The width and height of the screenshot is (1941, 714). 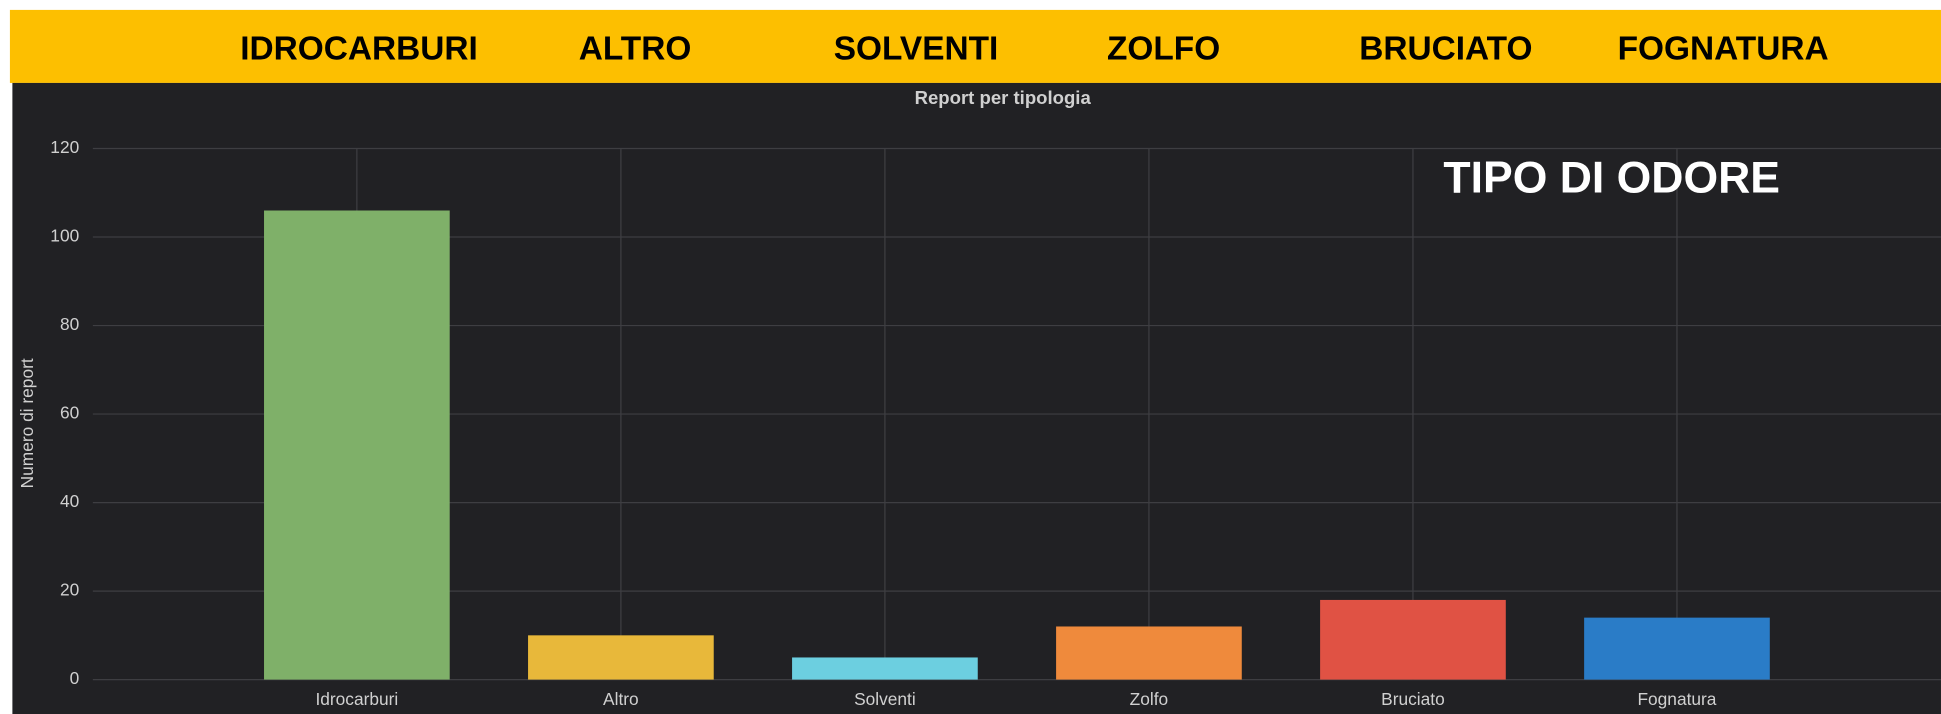 What do you see at coordinates (1676, 699) in the screenshot?
I see `x-tick-label: Fognatura` at bounding box center [1676, 699].